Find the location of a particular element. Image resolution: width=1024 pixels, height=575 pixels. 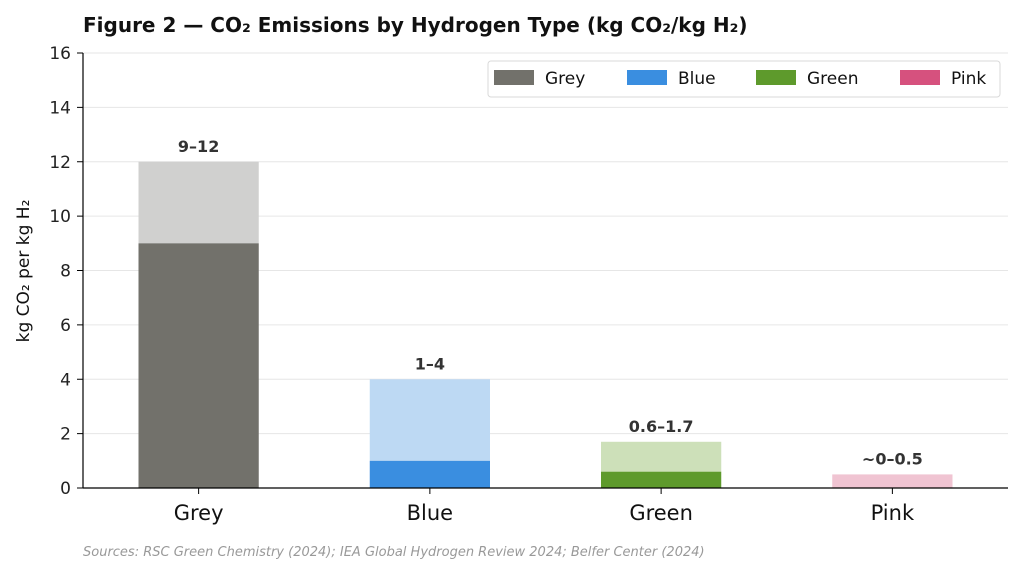

legend-swatch-blue is located at coordinates (647, 77).